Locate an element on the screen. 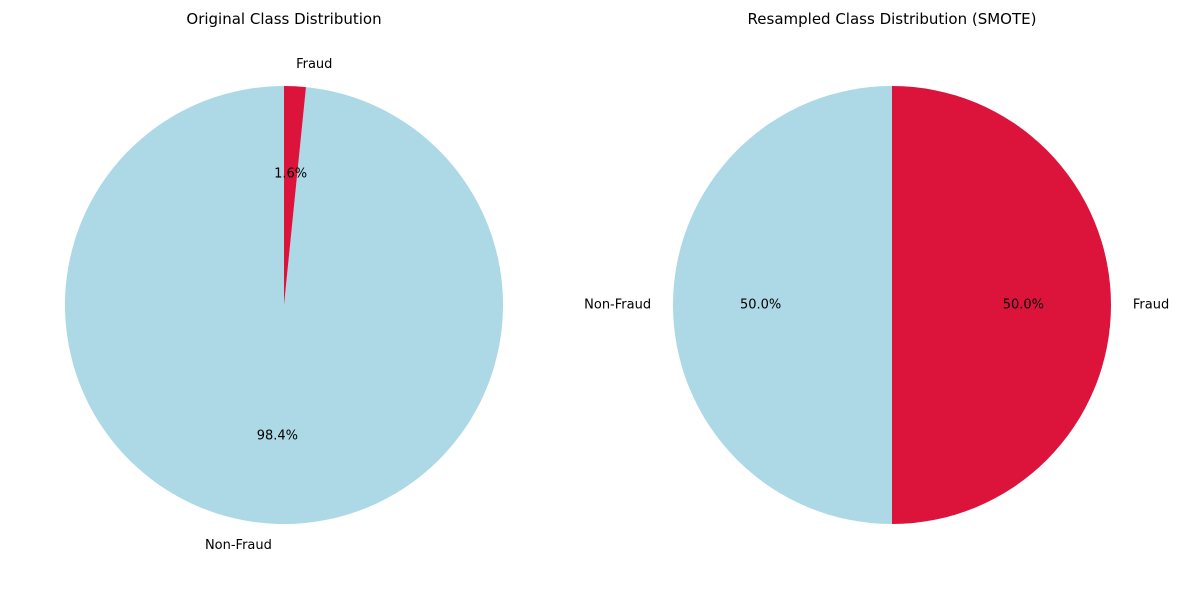 The image size is (1182, 589). slice-percent-fraud: 50.0% is located at coordinates (1023, 305).